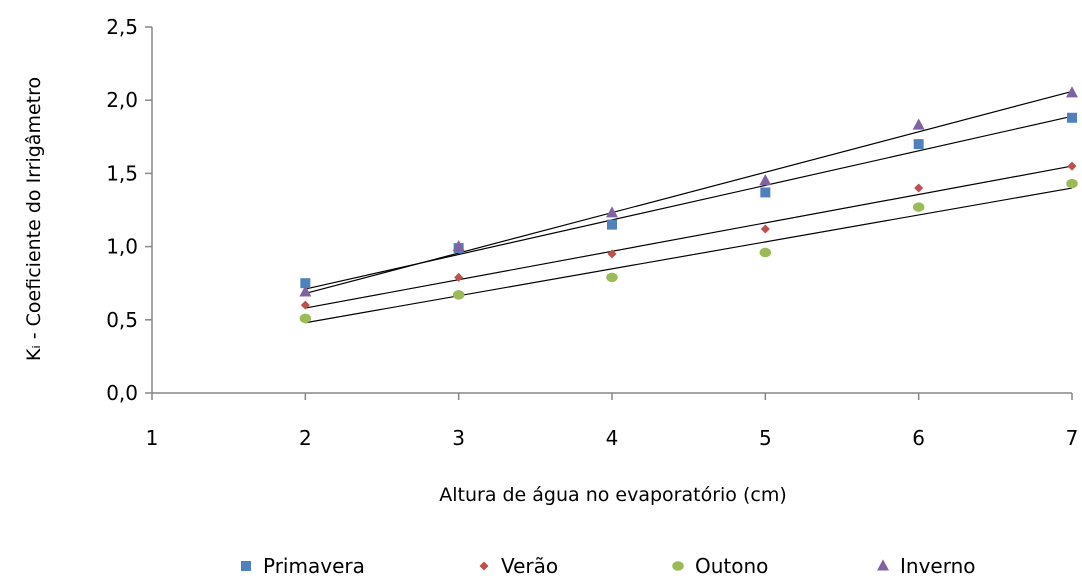 This screenshot has width=1082, height=585. What do you see at coordinates (305, 438) in the screenshot?
I see `x-tick-label: 2` at bounding box center [305, 438].